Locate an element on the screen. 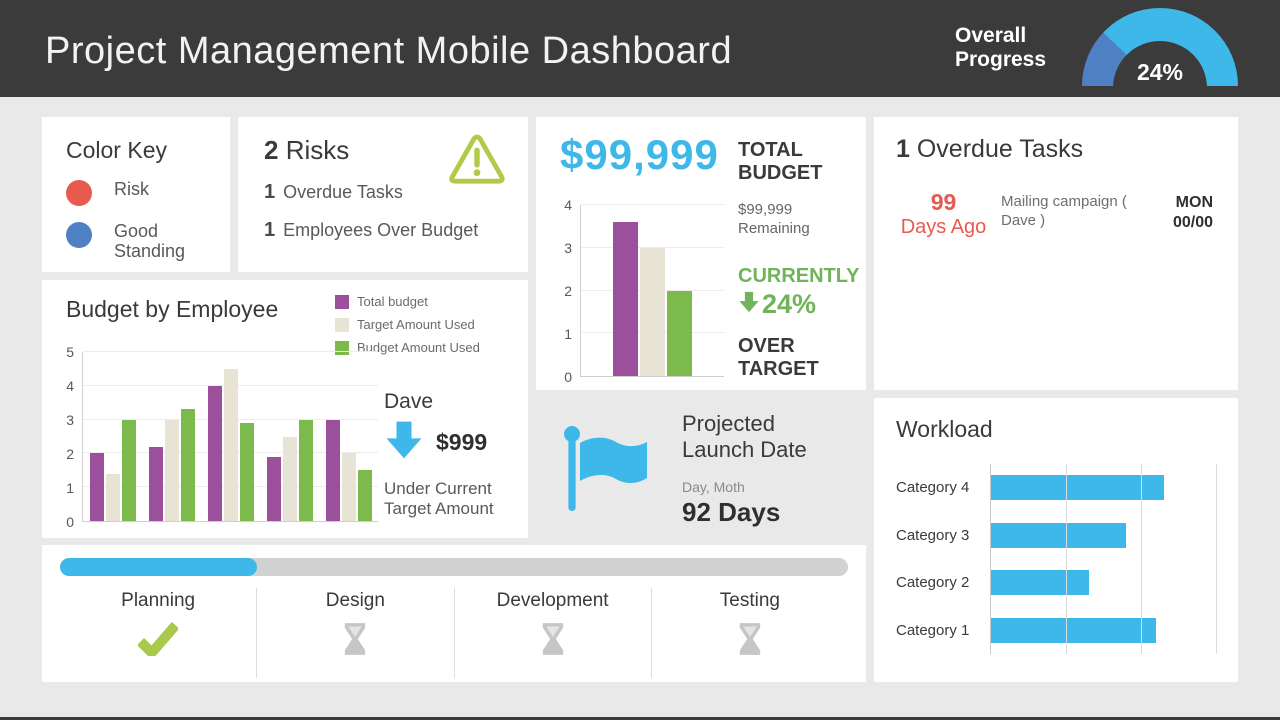 The height and width of the screenshot is (720, 1280). color-key-item-risk: Risk is located at coordinates (148, 192).